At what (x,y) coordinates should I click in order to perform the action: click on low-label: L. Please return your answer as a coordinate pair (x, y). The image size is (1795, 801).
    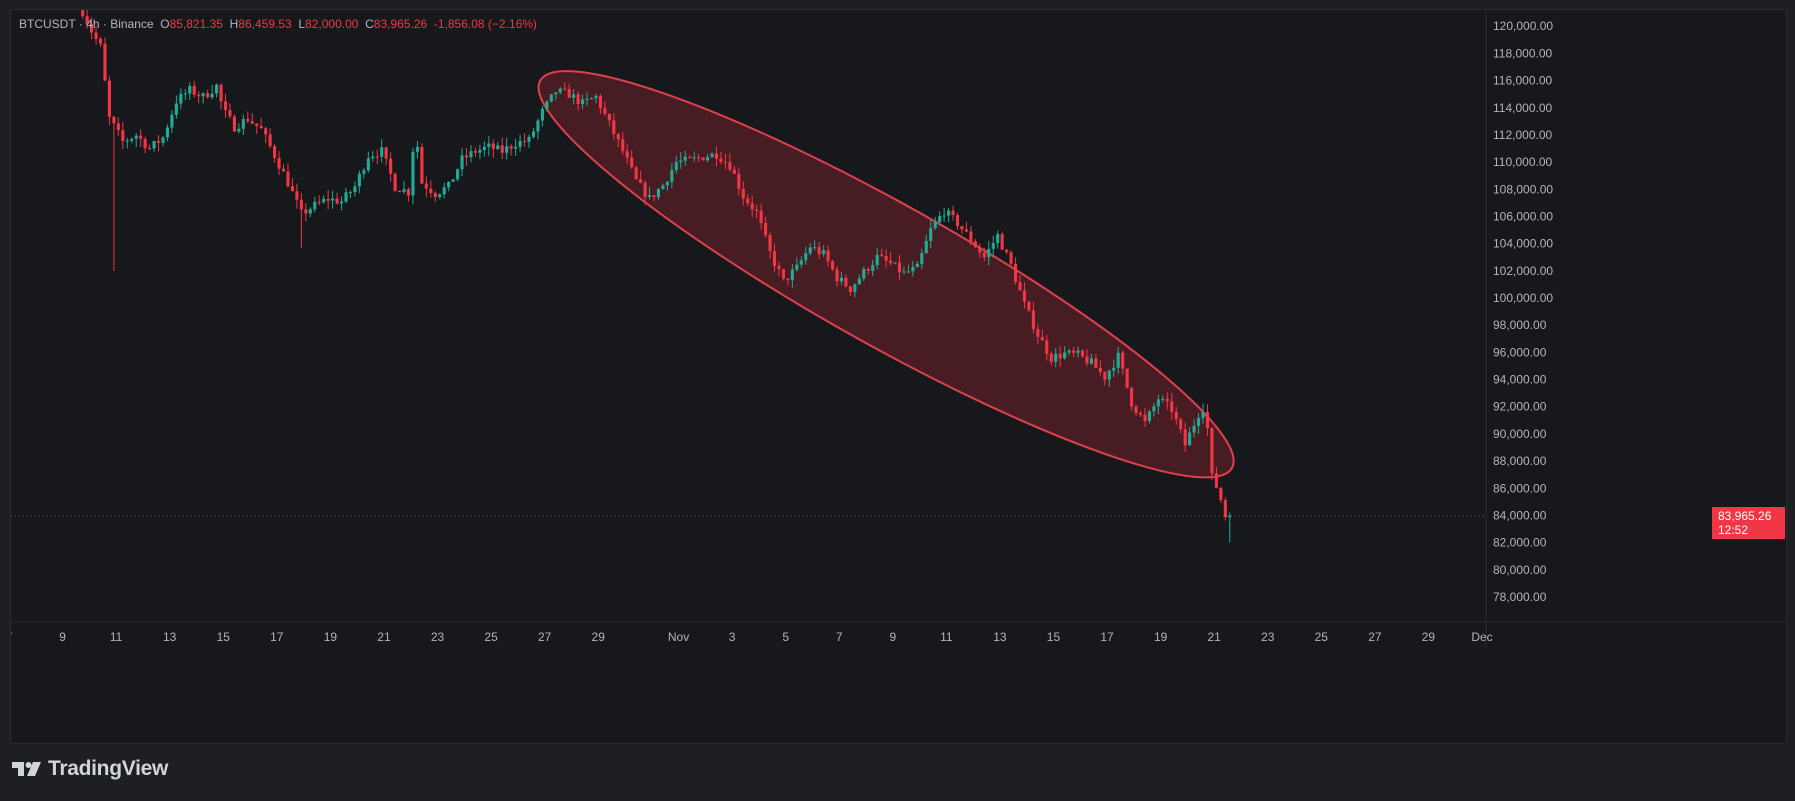
    Looking at the image, I should click on (302, 24).